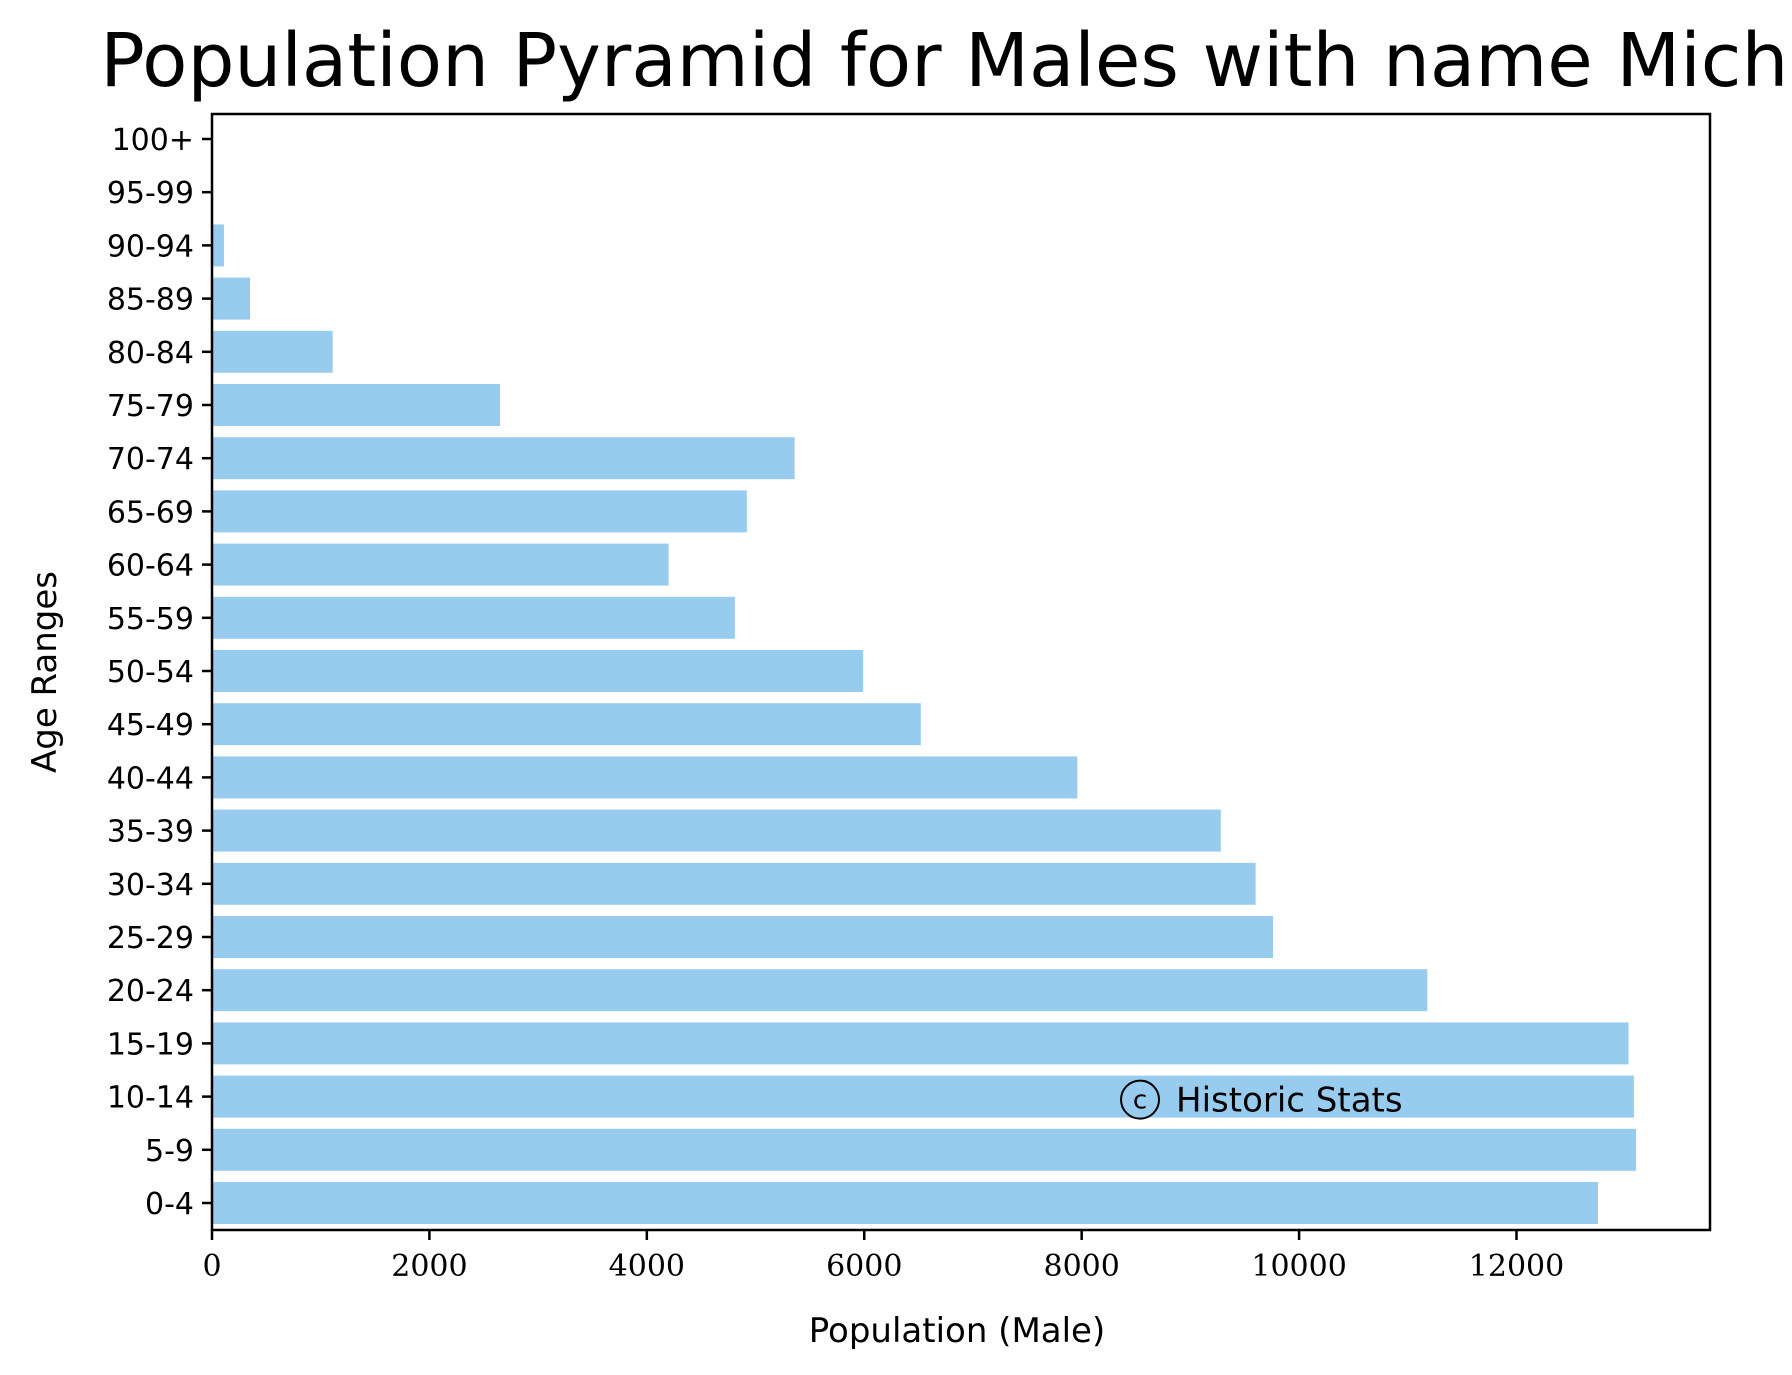 The width and height of the screenshot is (1792, 1375). I want to click on x-tick-label: 2000, so click(429, 1266).